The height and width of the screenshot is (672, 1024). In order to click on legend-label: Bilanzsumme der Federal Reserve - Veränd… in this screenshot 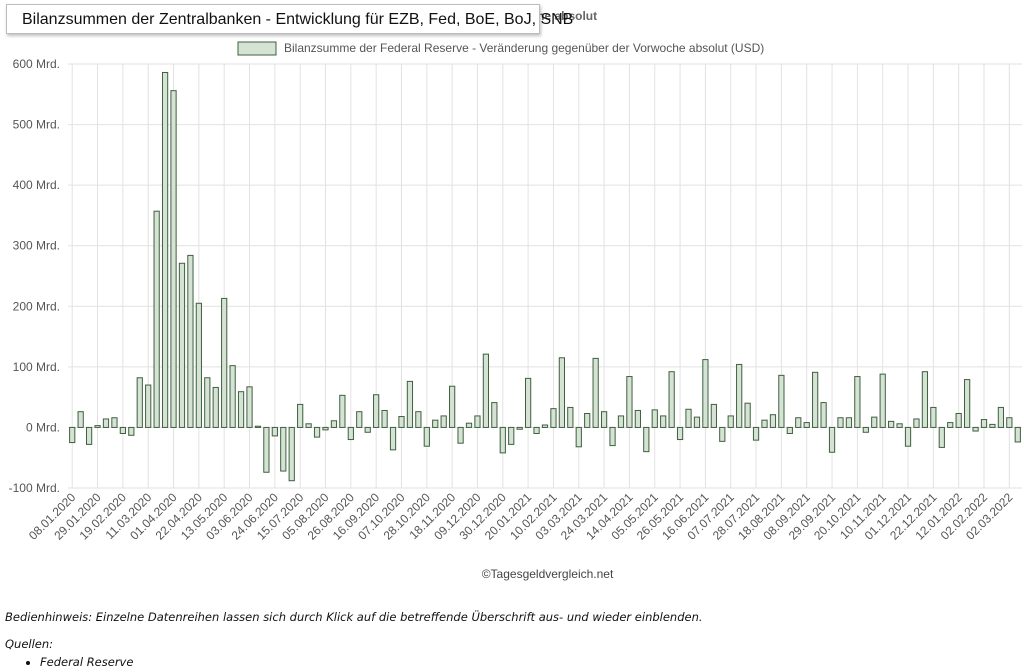, I will do `click(524, 48)`.